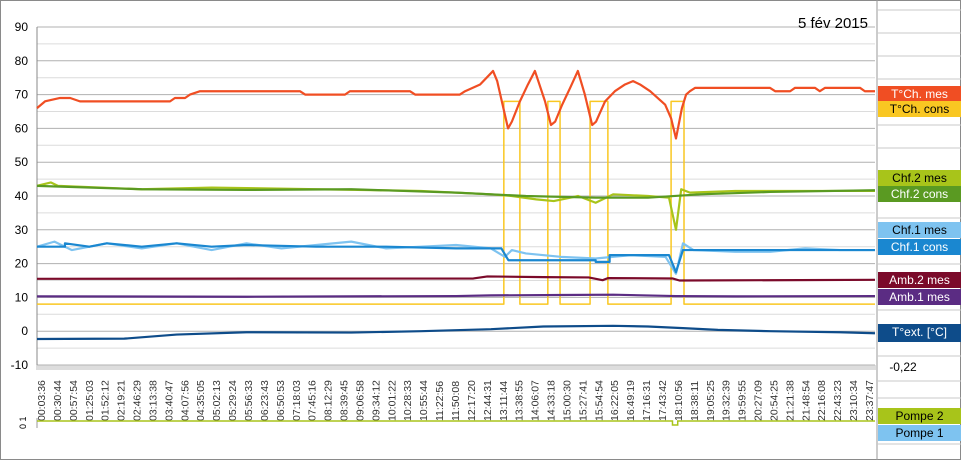  Describe the element at coordinates (329, 400) in the screenshot. I see `x-tick-label: 08:12:29` at that location.